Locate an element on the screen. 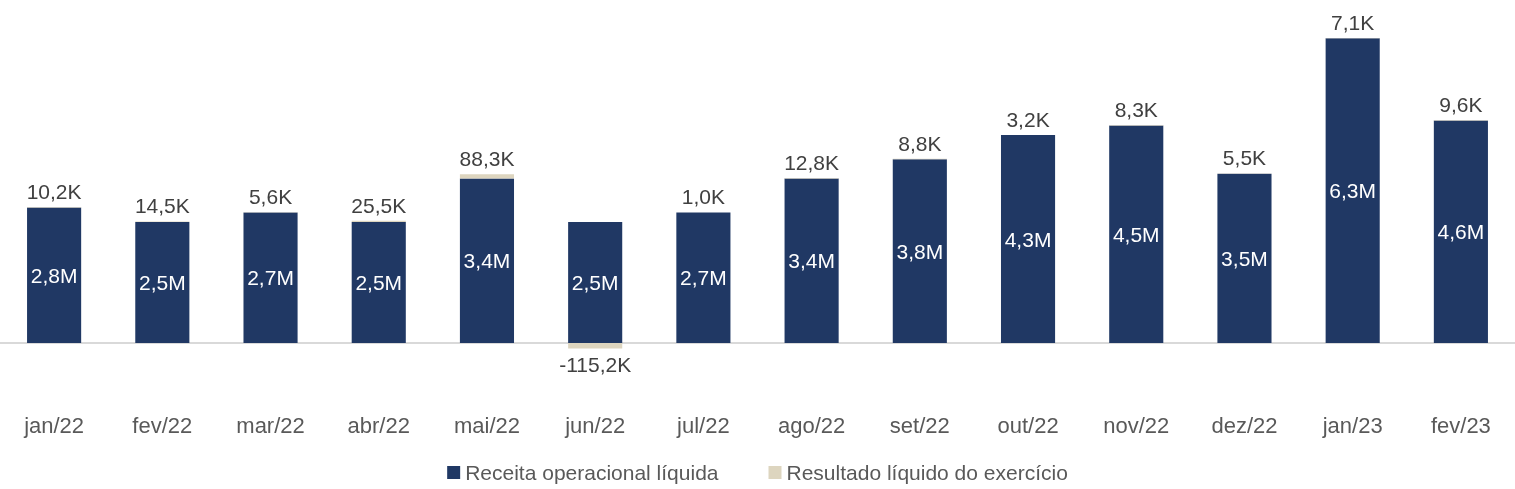 Image resolution: width=1515 pixels, height=489 pixels. legend-label: Resultado líquido do exercício is located at coordinates (927, 472).